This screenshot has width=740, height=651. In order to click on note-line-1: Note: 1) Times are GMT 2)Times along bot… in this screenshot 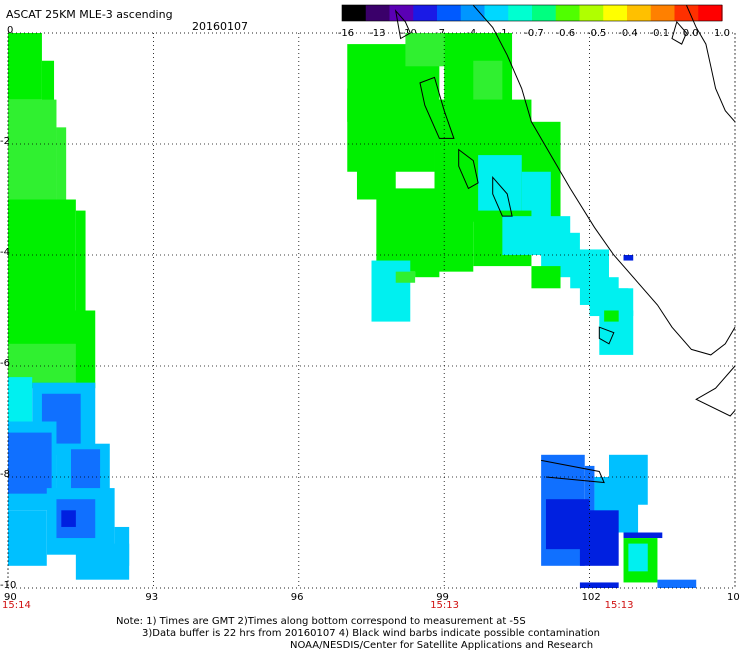, I will do `click(321, 621)`.